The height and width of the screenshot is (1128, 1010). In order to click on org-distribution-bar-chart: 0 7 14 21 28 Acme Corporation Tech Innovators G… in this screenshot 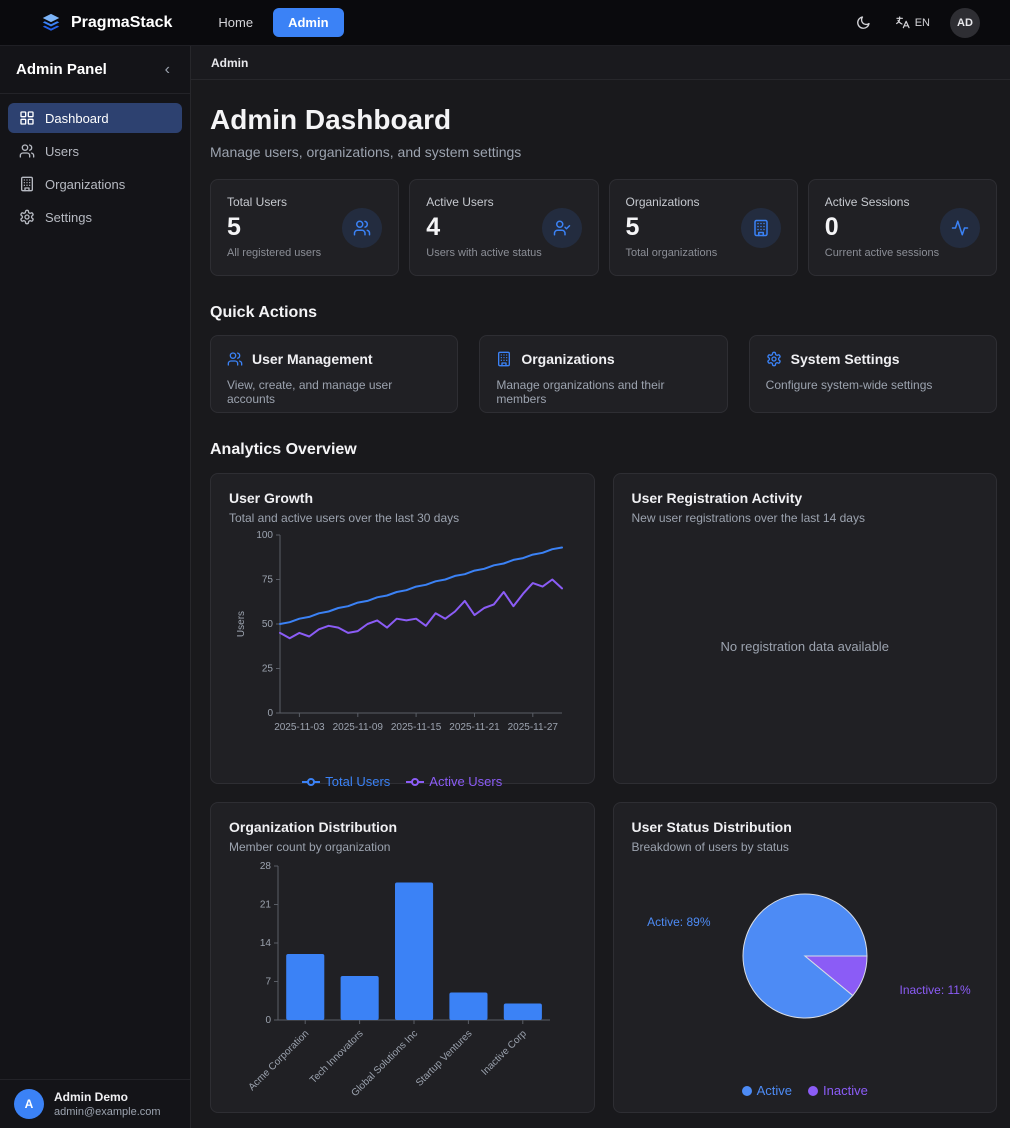, I will do `click(402, 987)`.